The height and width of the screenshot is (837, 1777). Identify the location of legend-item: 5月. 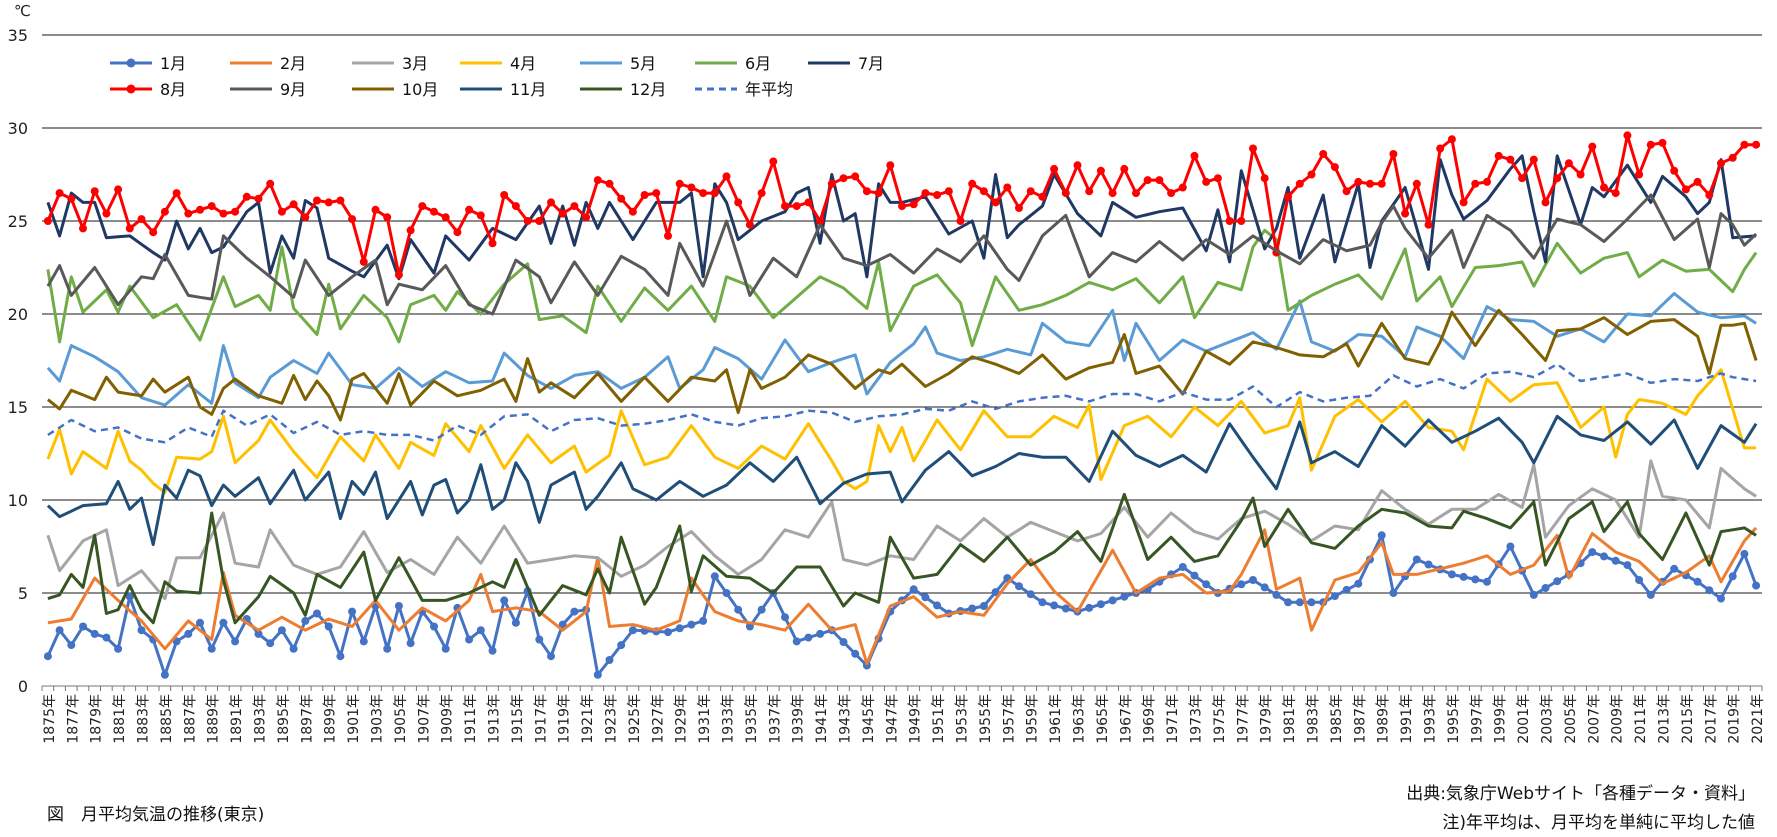
(618, 63).